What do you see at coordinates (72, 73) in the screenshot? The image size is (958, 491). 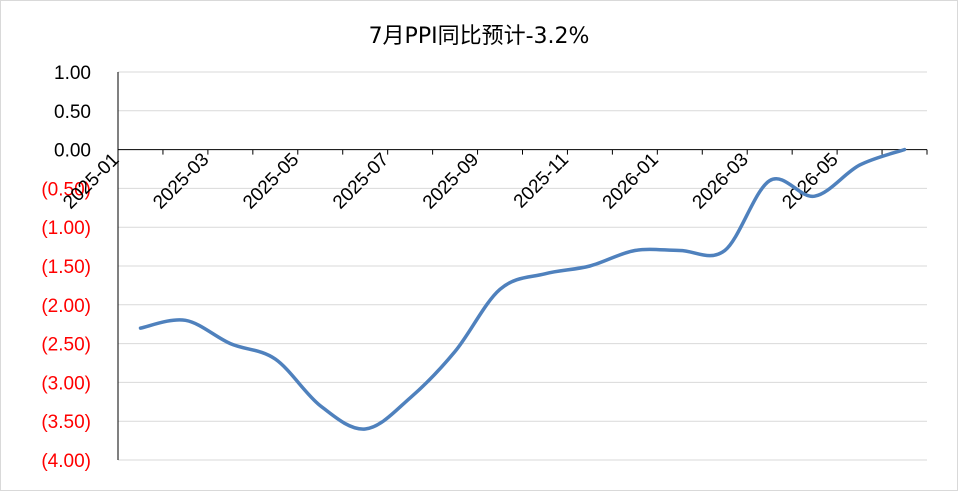 I see `y-tick-label: 1.00` at bounding box center [72, 73].